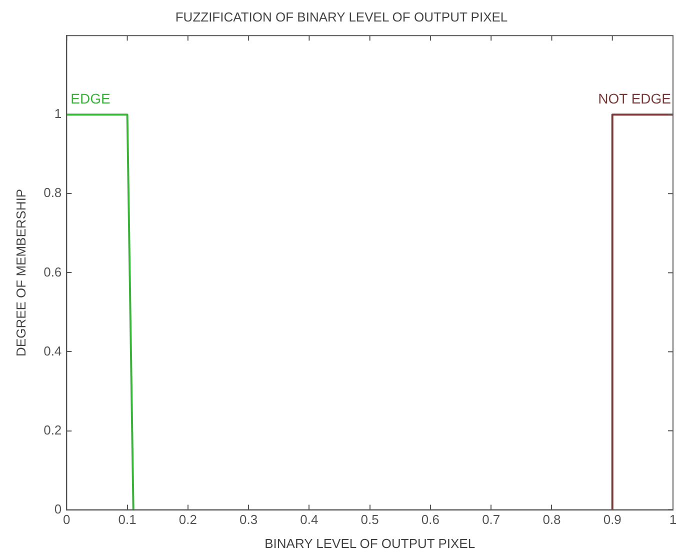 The height and width of the screenshot is (556, 687). Describe the element at coordinates (309, 520) in the screenshot. I see `x-tick-label: 0.4` at that location.